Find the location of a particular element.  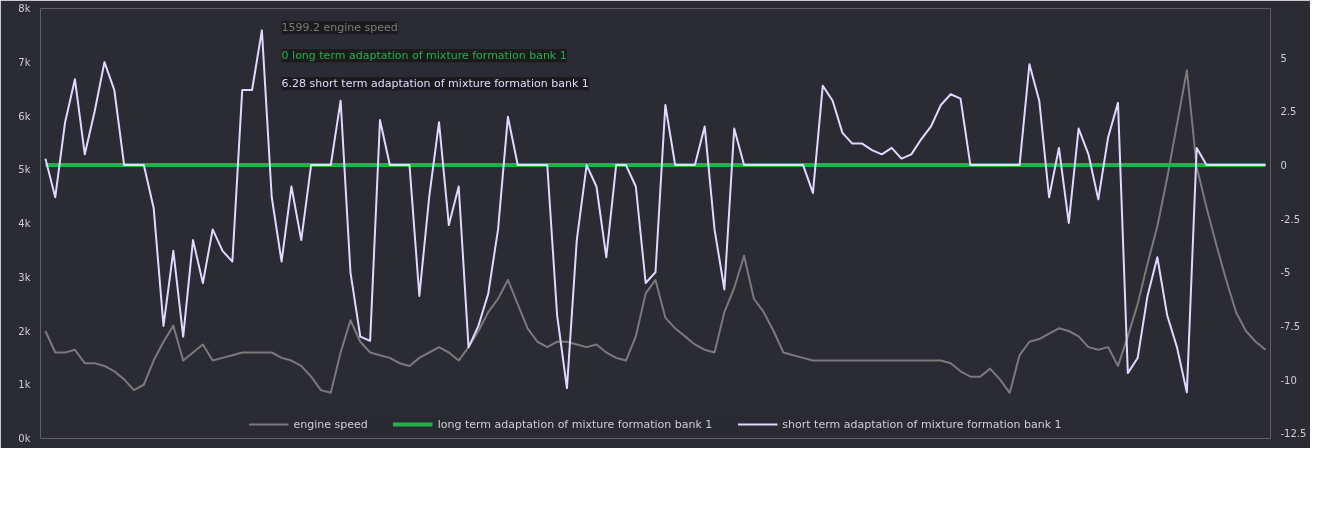

legend-label: long term adaptation of mixture formation bank 1 is located at coordinates (575, 424).